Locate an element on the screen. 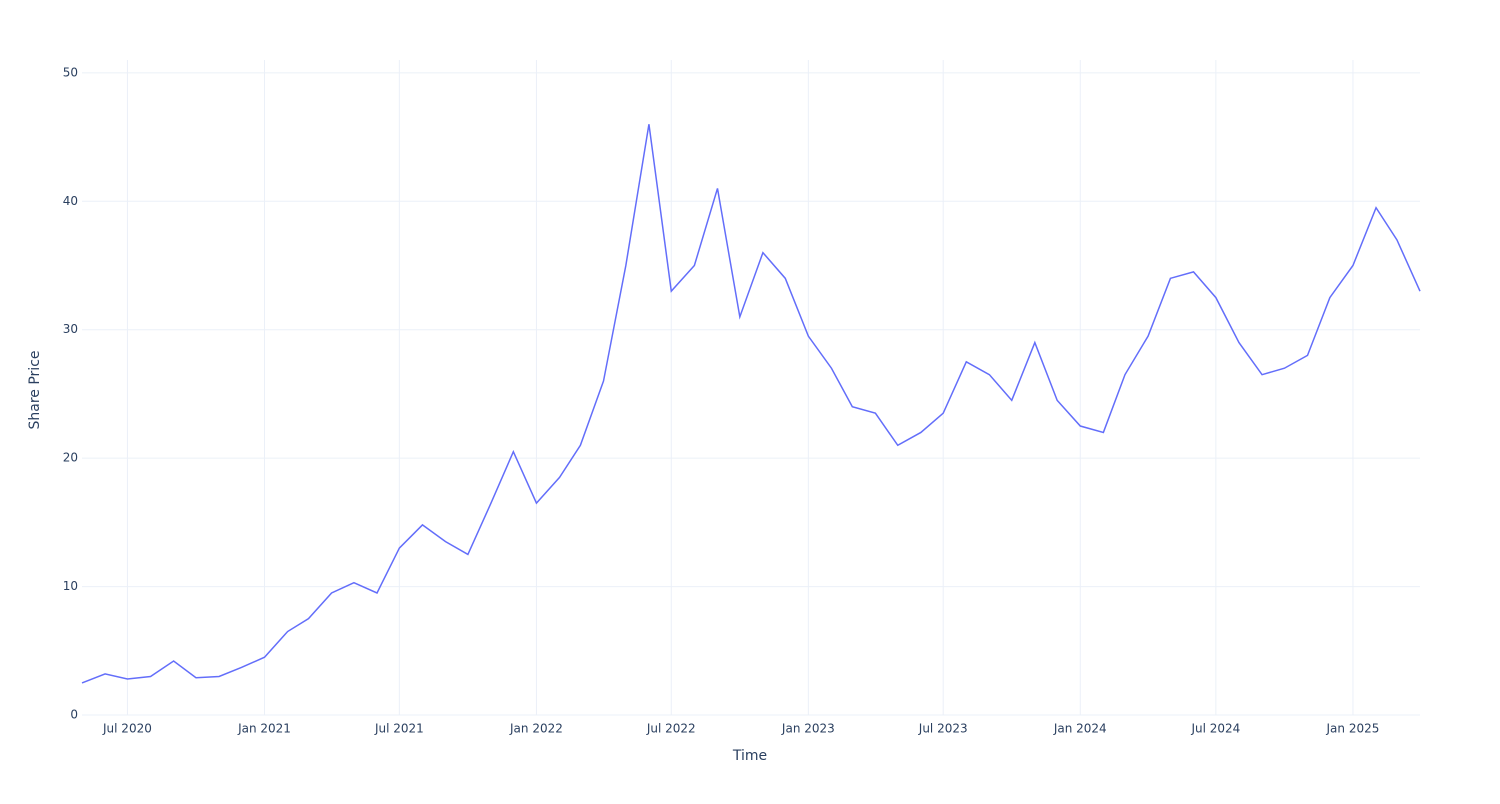 This screenshot has height=804, width=1500. y-tick-label: 10 is located at coordinates (70, 586).